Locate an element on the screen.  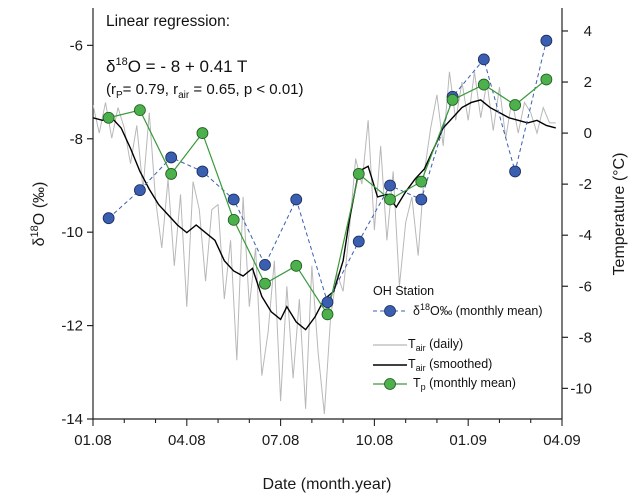
x-axis-ticks: 01.08 04.08 07.08 10.08 01.09 04.09 is located at coordinates (327, 434).